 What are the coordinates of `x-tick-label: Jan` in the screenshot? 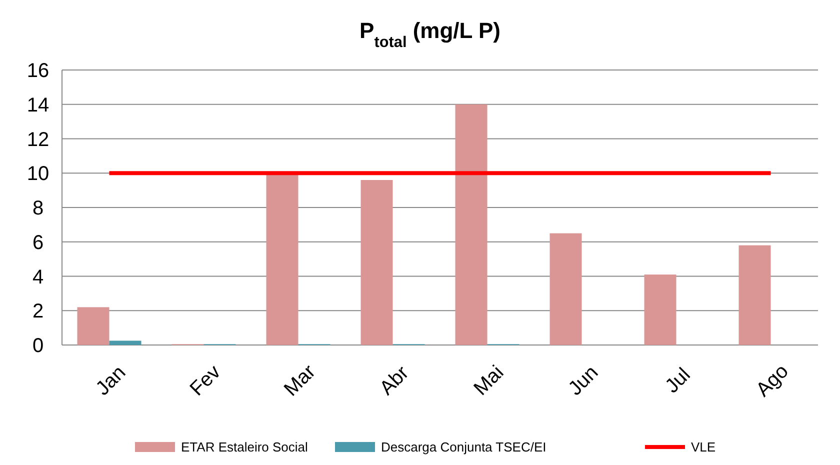 It's located at (111, 381).